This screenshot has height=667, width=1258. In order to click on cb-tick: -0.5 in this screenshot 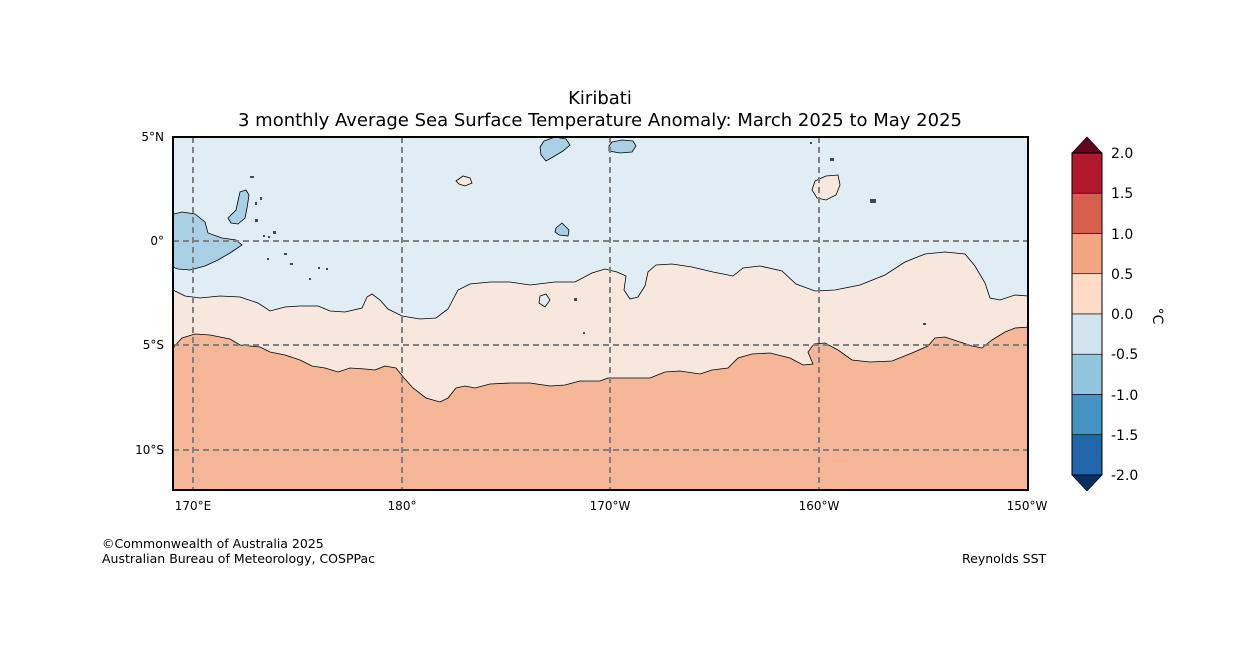, I will do `click(1124, 355)`.